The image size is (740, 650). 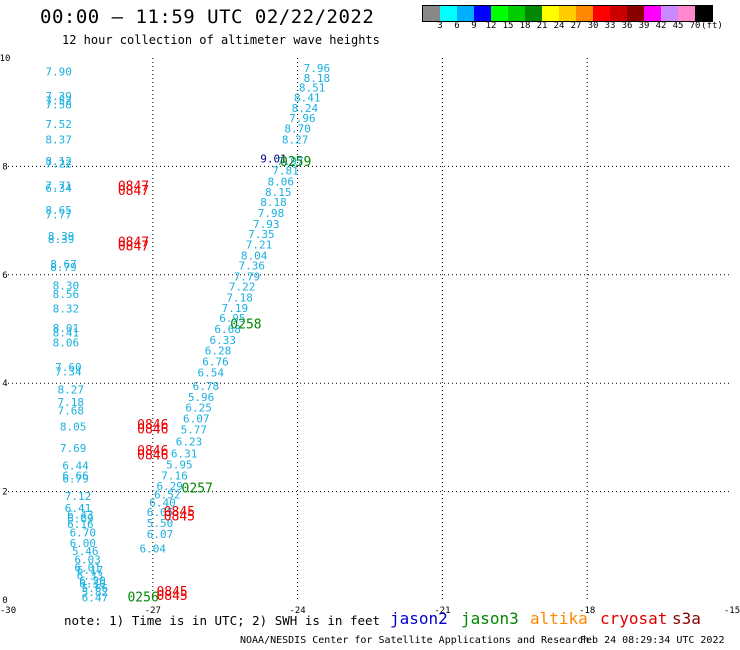 What do you see at coordinates (491, 26) in the screenshot?
I see `color-scale-label: 12` at bounding box center [491, 26].